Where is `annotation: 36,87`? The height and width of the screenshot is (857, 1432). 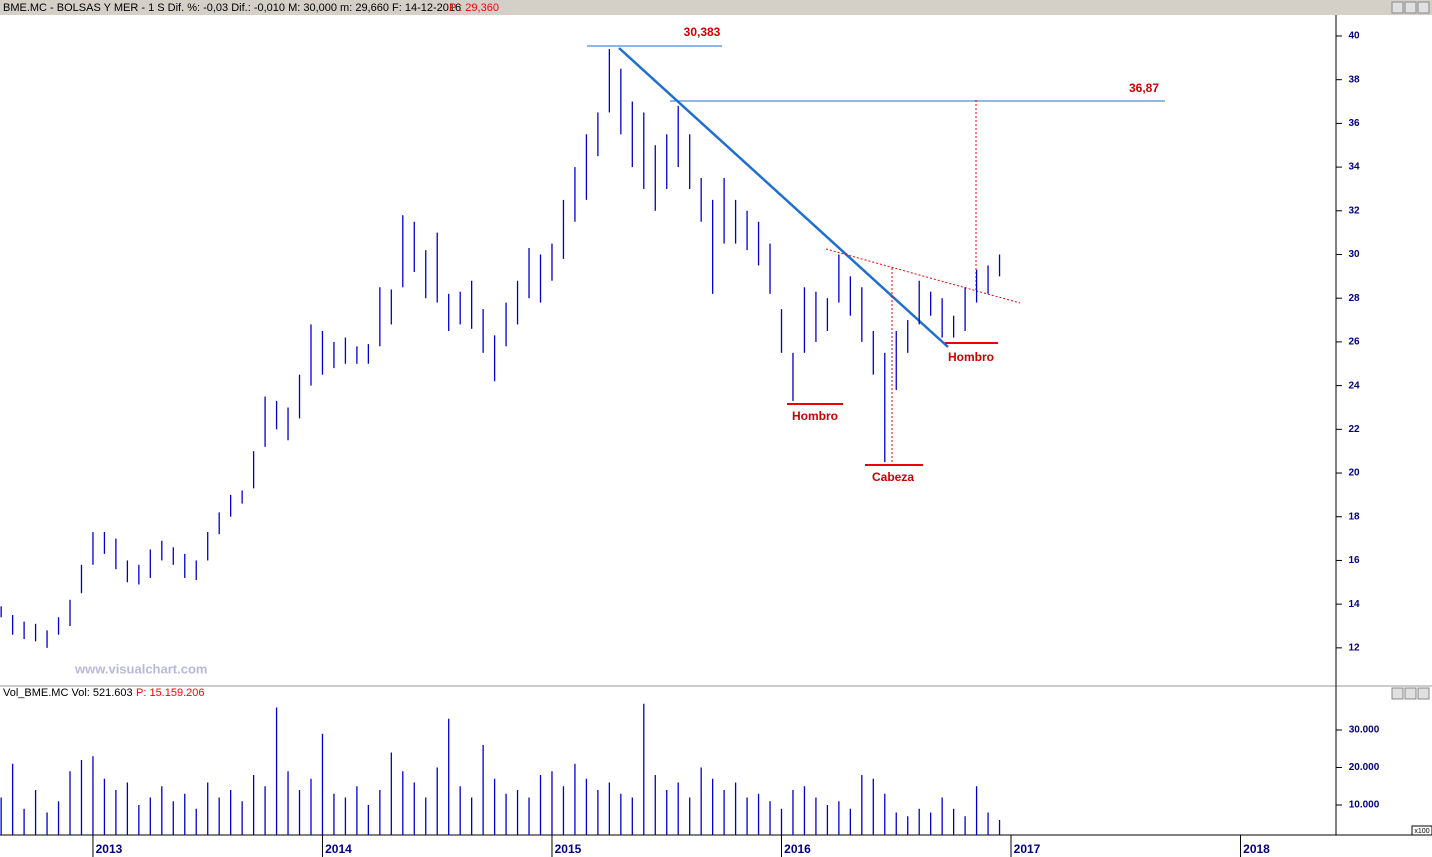 annotation: 36,87 is located at coordinates (1144, 88).